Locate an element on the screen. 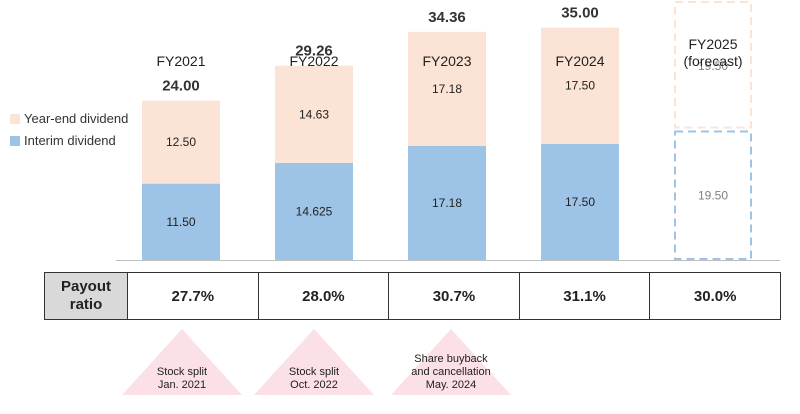 Image resolution: width=800 pixels, height=414 pixels. payout-ratio-header: Payout ratio is located at coordinates (86, 296).